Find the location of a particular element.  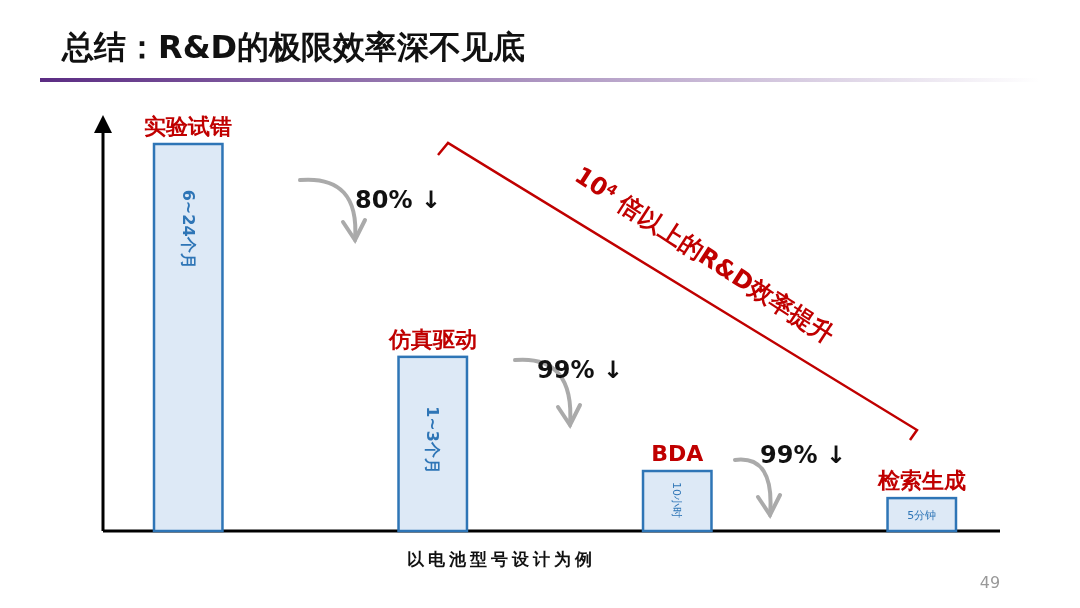

x-tick-label: 实验试错 is located at coordinates (188, 126).